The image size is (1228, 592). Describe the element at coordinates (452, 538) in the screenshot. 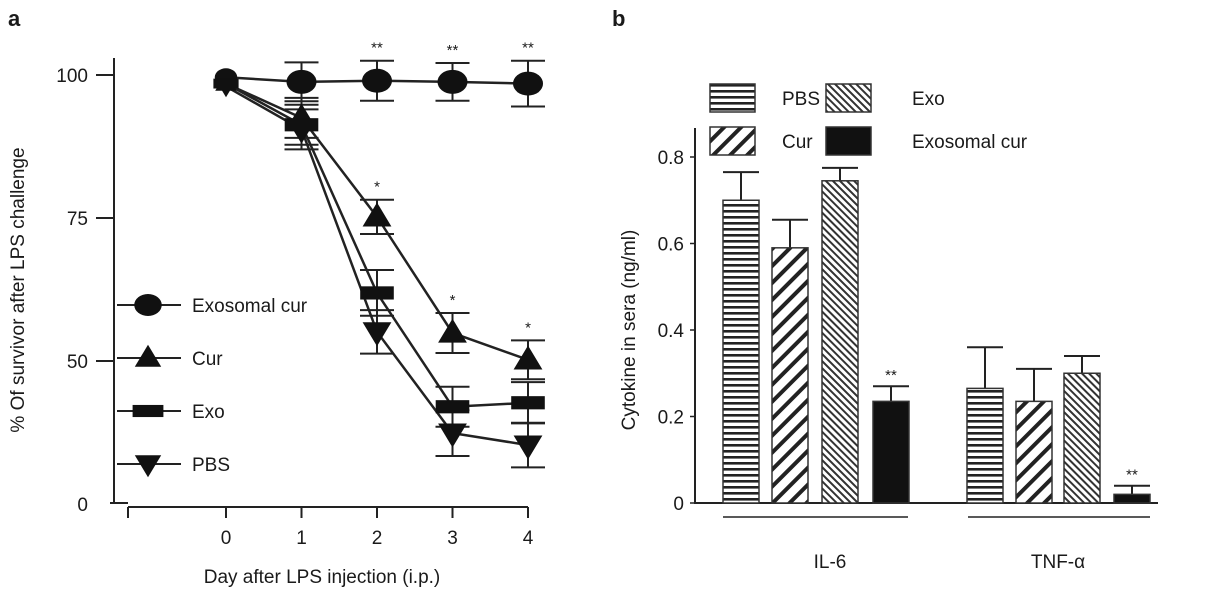

I see `x-tick-label: 3` at that location.